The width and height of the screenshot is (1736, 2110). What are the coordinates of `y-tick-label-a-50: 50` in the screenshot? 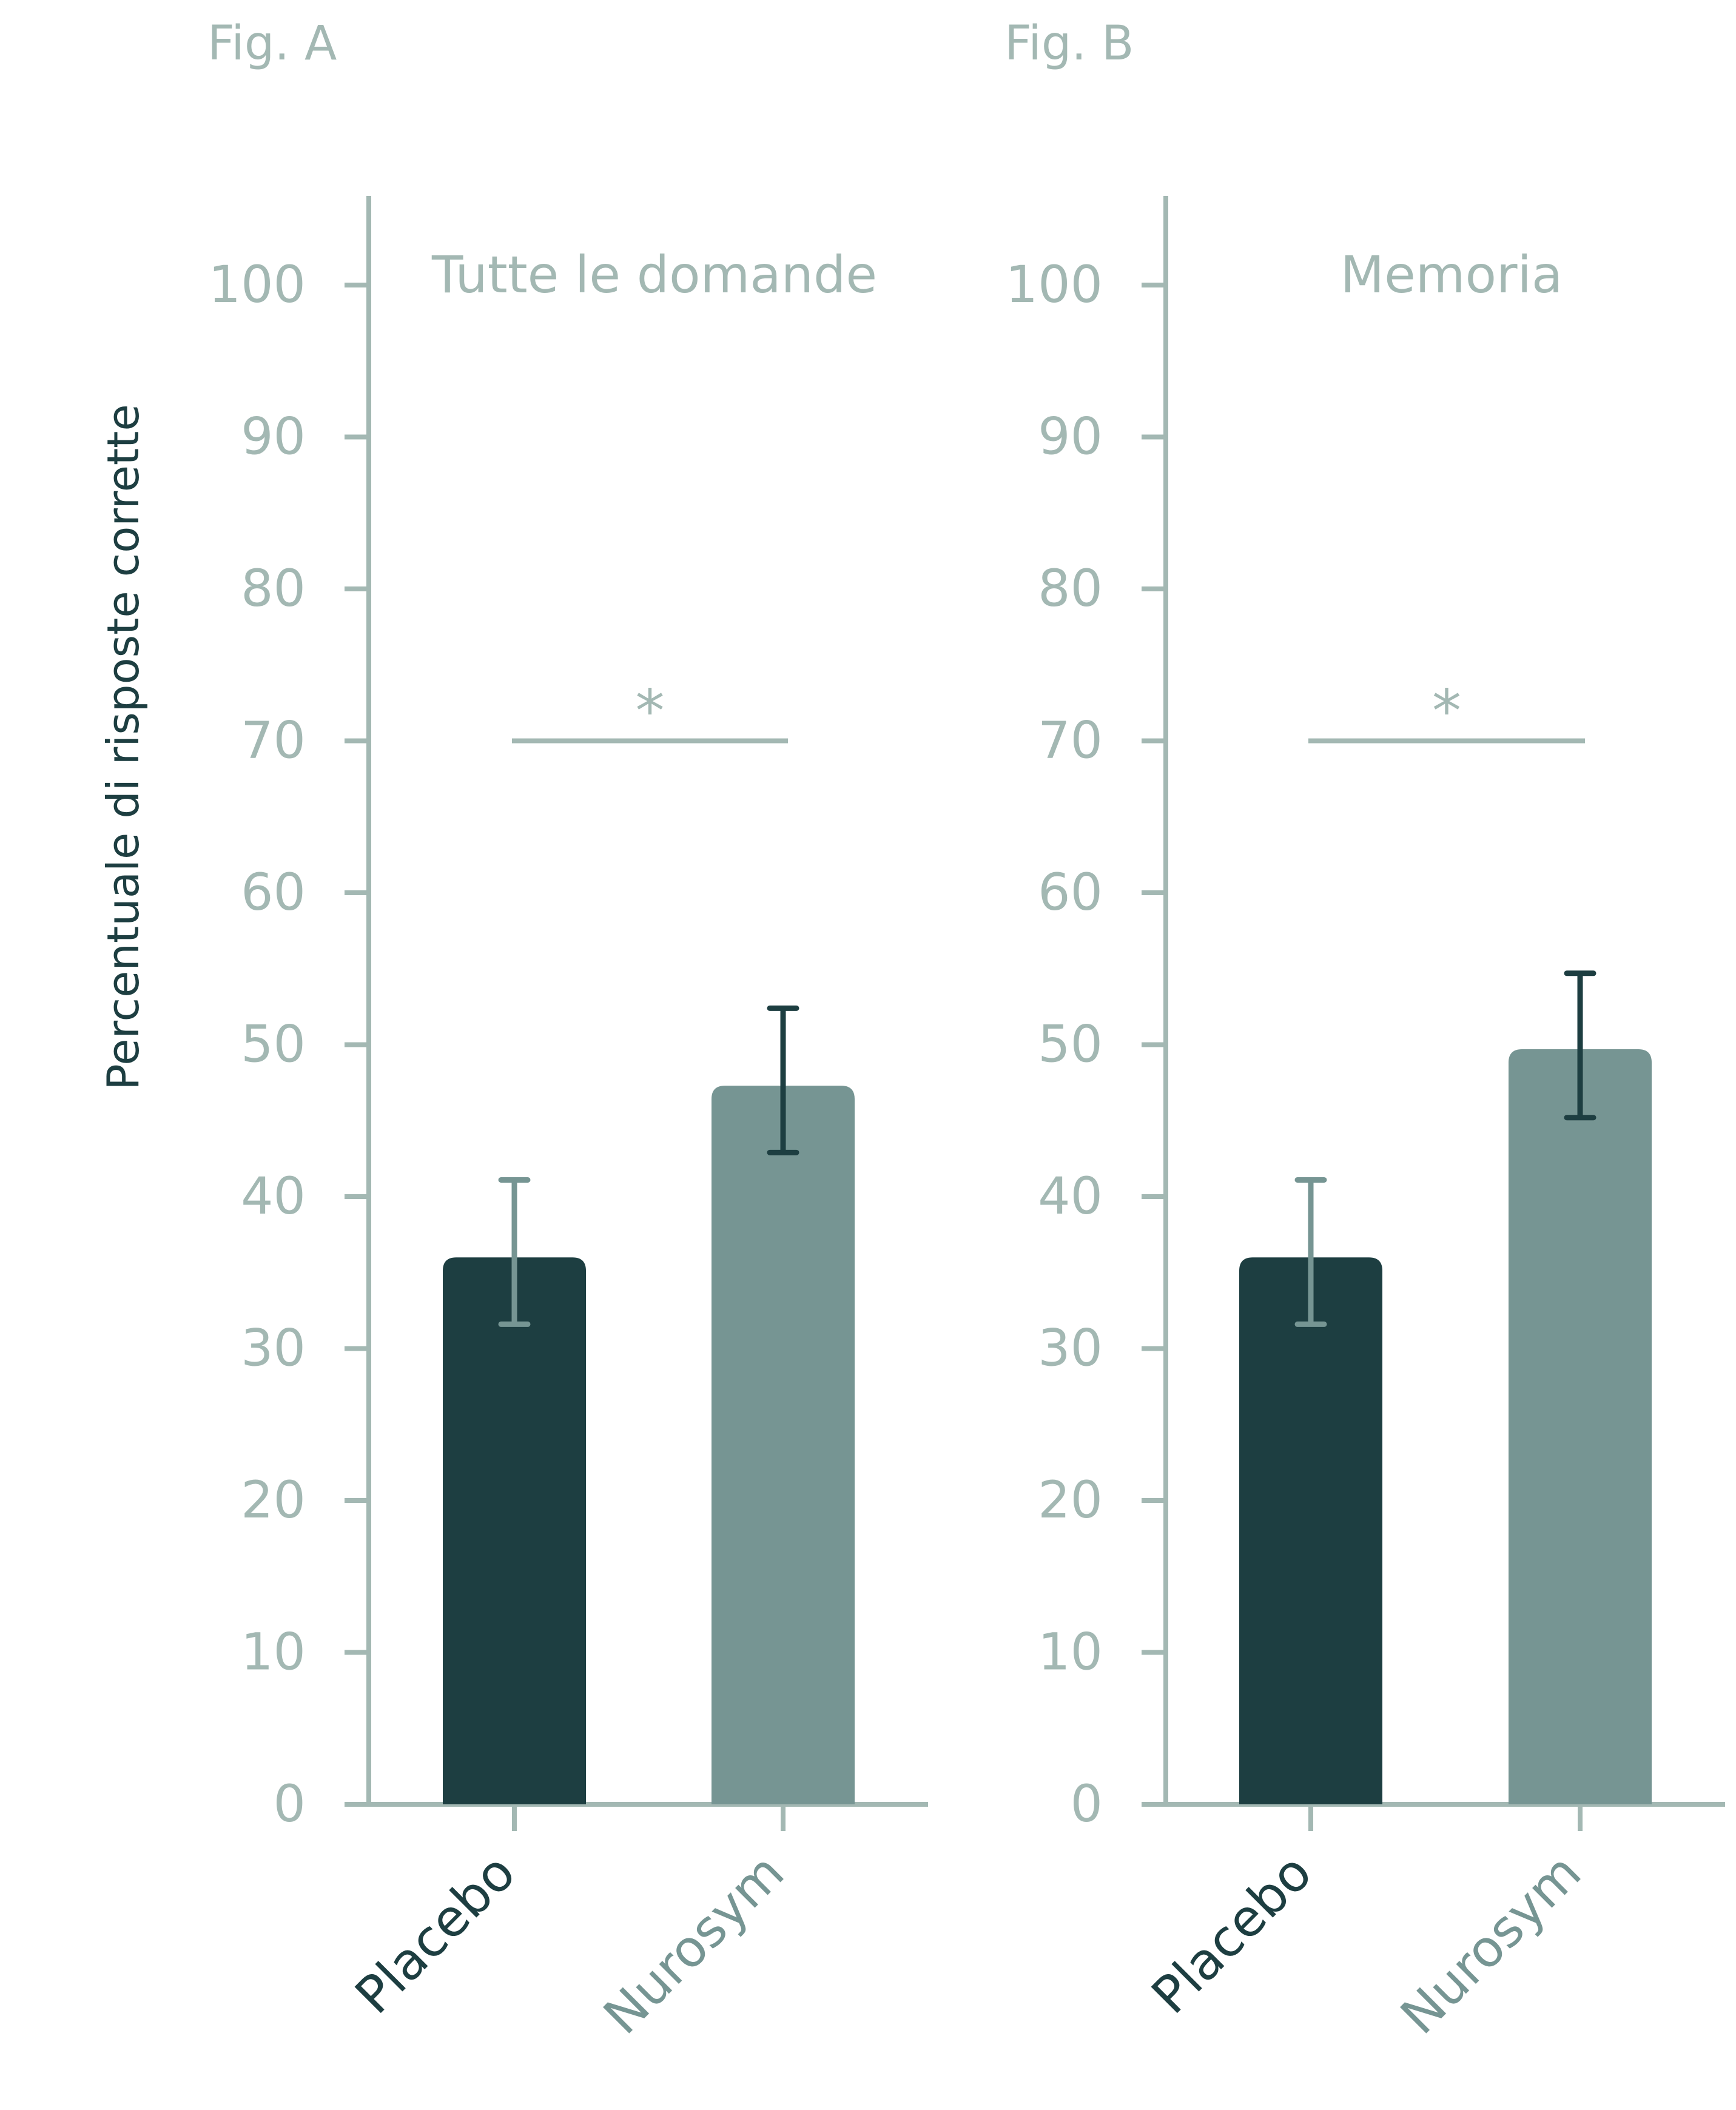 It's located at (273, 1044).